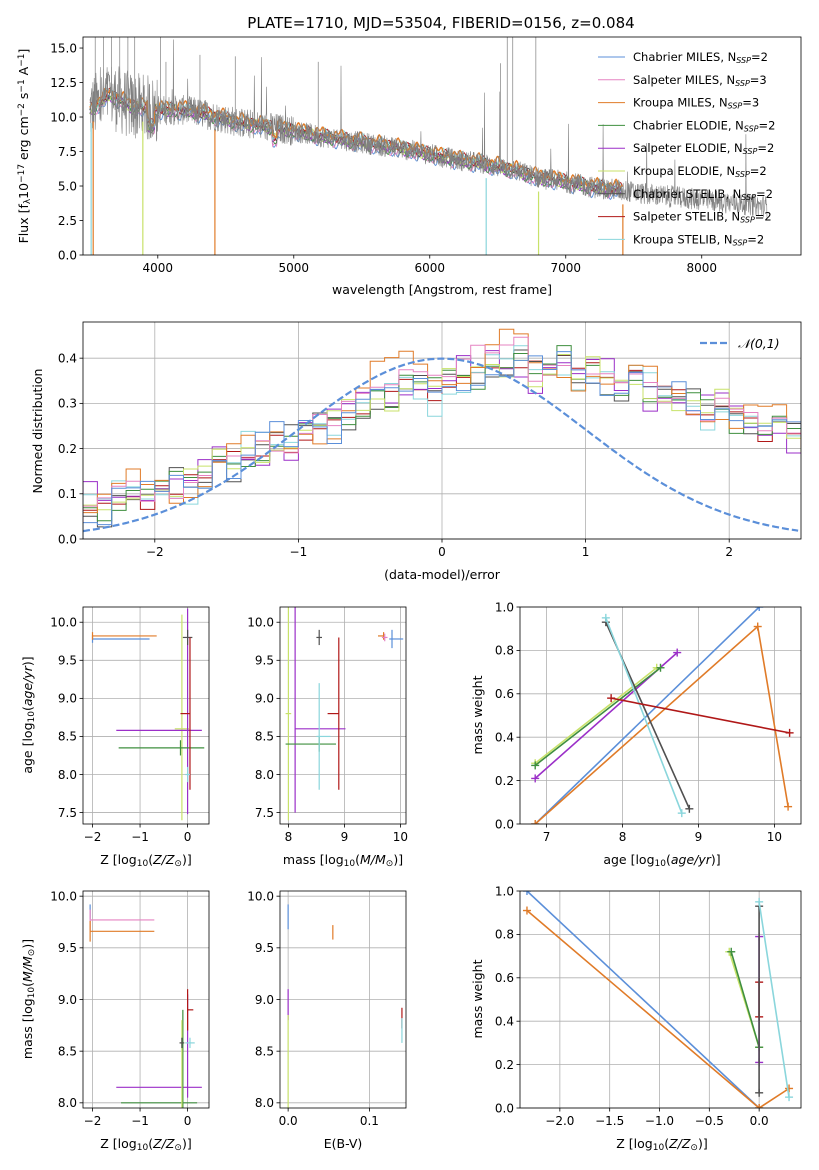 Image resolution: width=819 pixels, height=1170 pixels. What do you see at coordinates (67, 358) in the screenshot?
I see `y-tick-label: 0.4` at bounding box center [67, 358].